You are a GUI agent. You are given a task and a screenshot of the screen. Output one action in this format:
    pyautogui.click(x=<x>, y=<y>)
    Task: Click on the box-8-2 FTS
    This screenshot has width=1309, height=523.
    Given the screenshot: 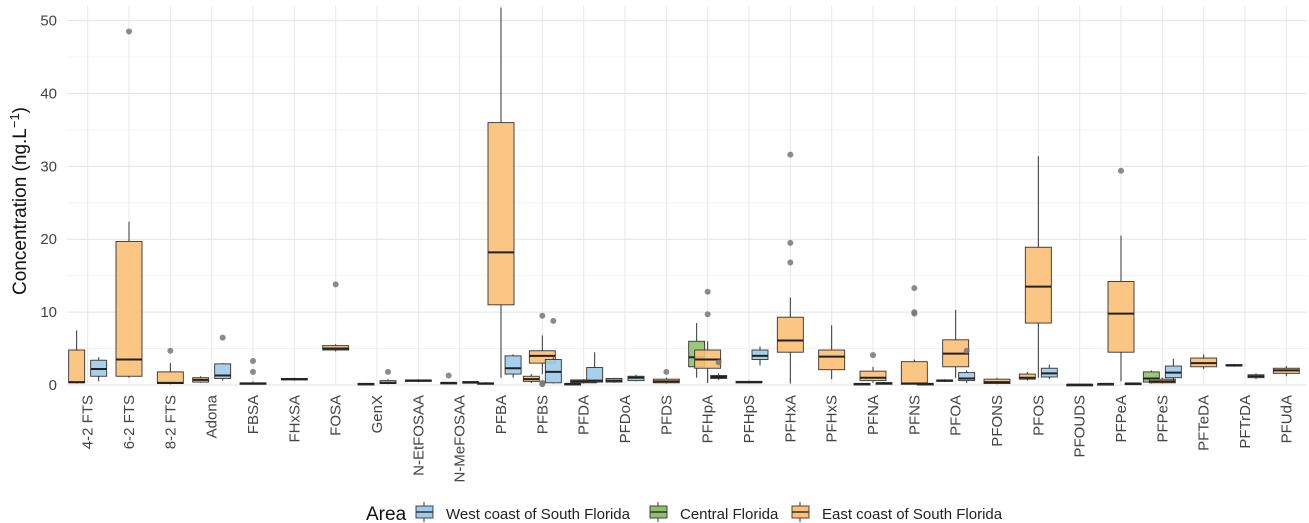 What is the action you would take?
    pyautogui.click(x=170, y=366)
    